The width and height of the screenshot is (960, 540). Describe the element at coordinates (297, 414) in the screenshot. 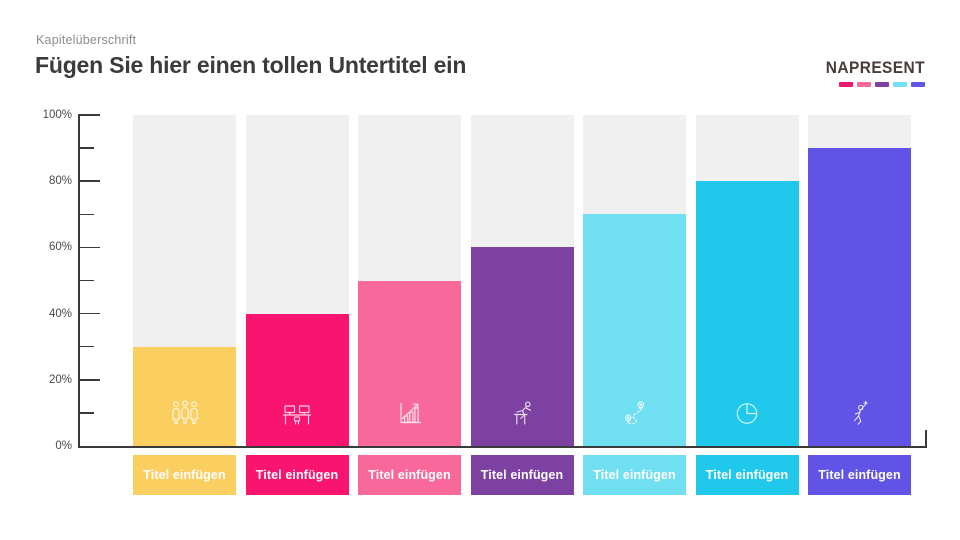

I see `meeting-icon` at that location.